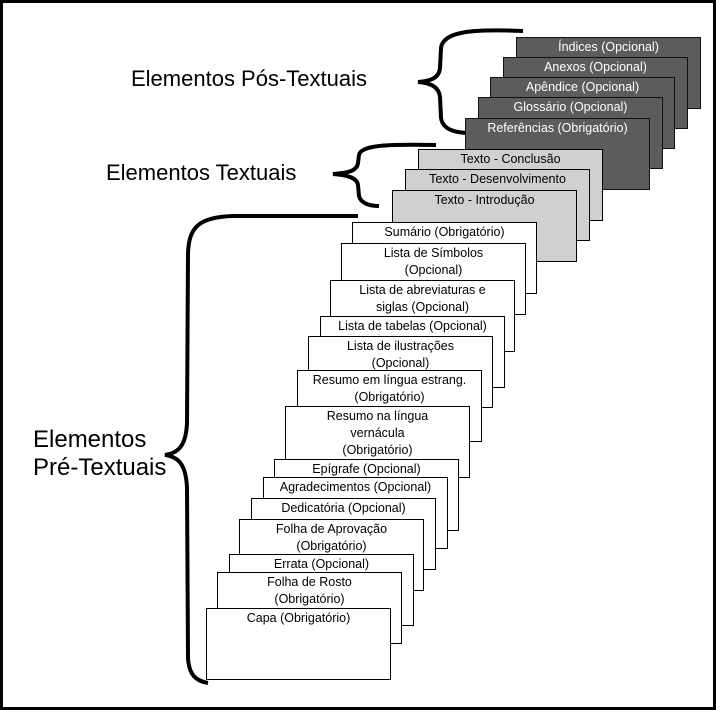 The height and width of the screenshot is (710, 716). Describe the element at coordinates (384, 175) in the screenshot. I see `brace-textuais` at that location.